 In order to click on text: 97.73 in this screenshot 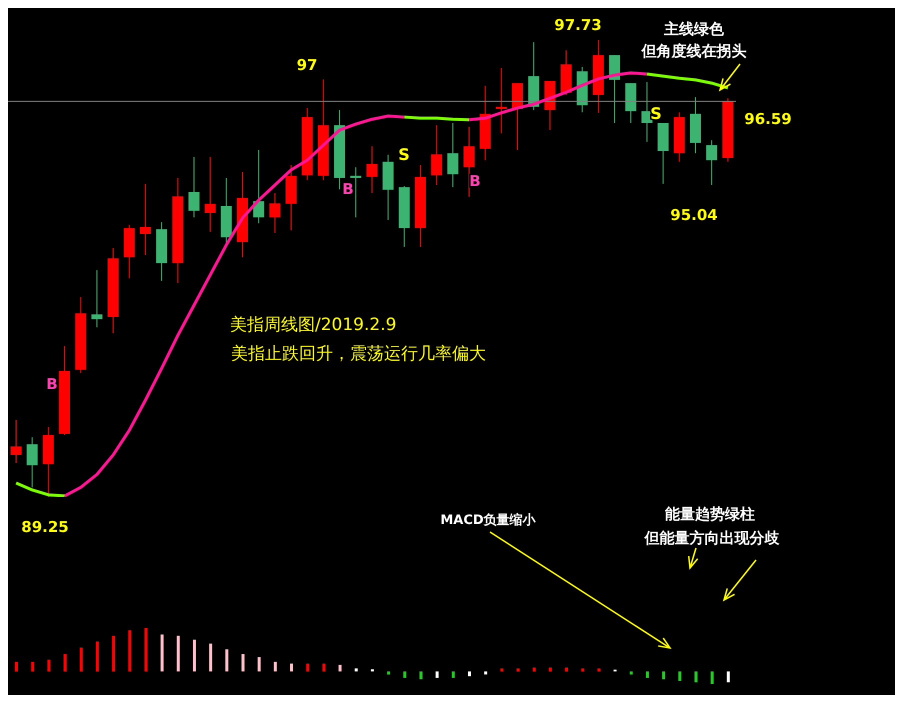, I will do `click(578, 25)`.